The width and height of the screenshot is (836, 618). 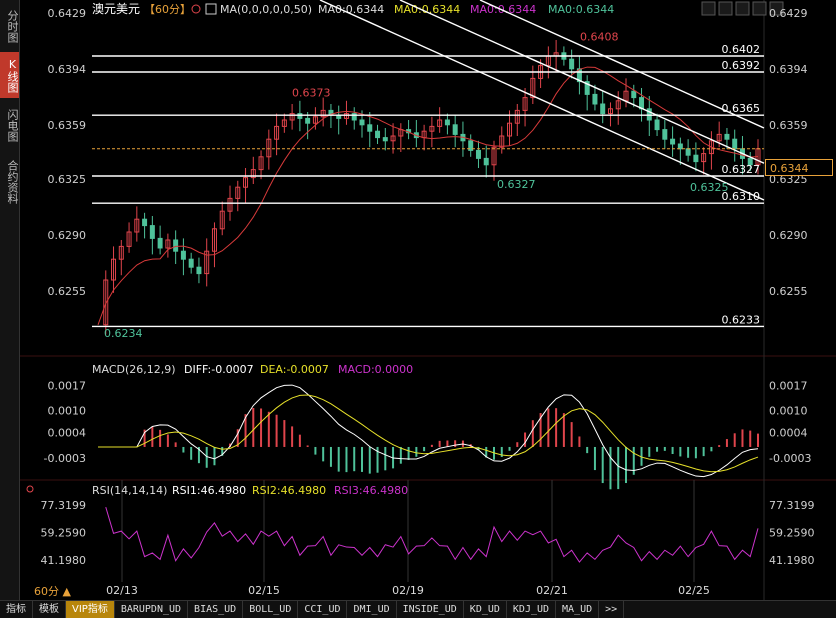 What do you see at coordinates (67, 235) in the screenshot?
I see `price-tick-left: 0.6290` at bounding box center [67, 235].